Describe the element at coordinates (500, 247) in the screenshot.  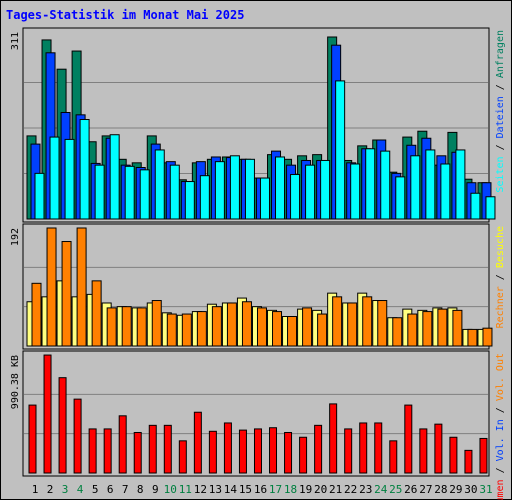
I see `legend-besuche: Besuche` at that location.